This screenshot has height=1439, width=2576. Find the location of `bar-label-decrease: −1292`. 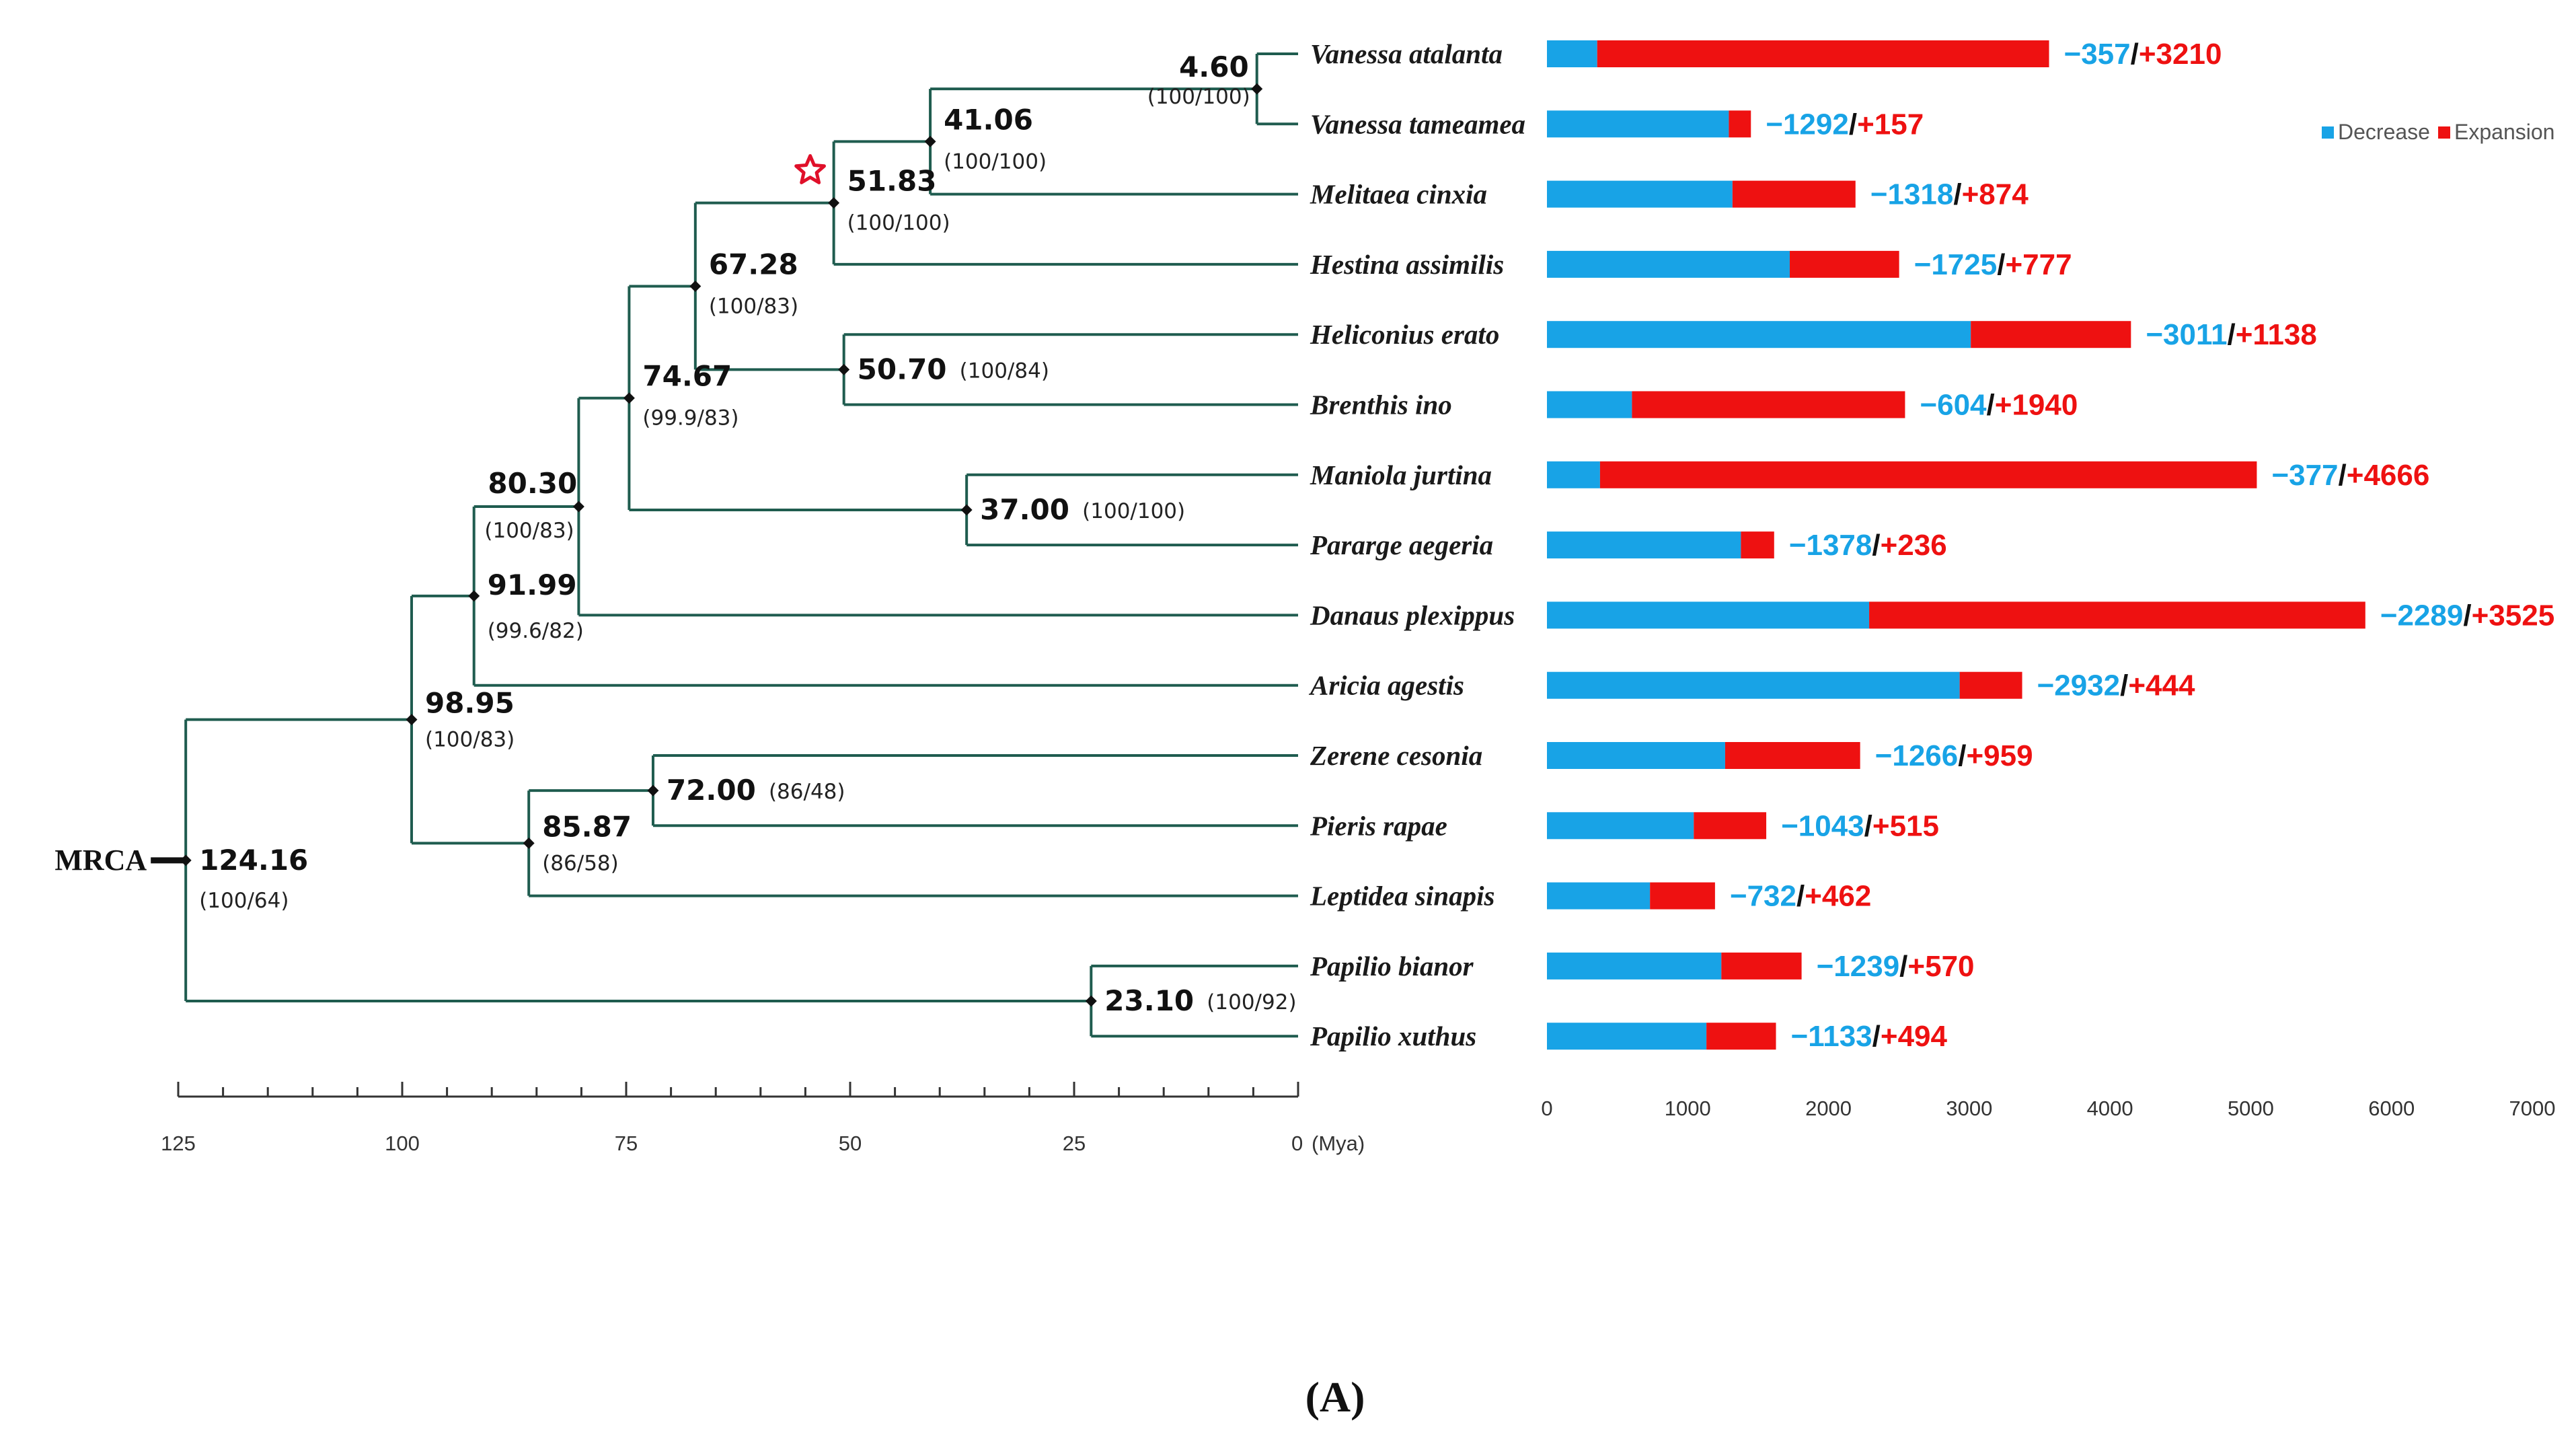

bar-label-decrease: −1292 is located at coordinates (1807, 124).